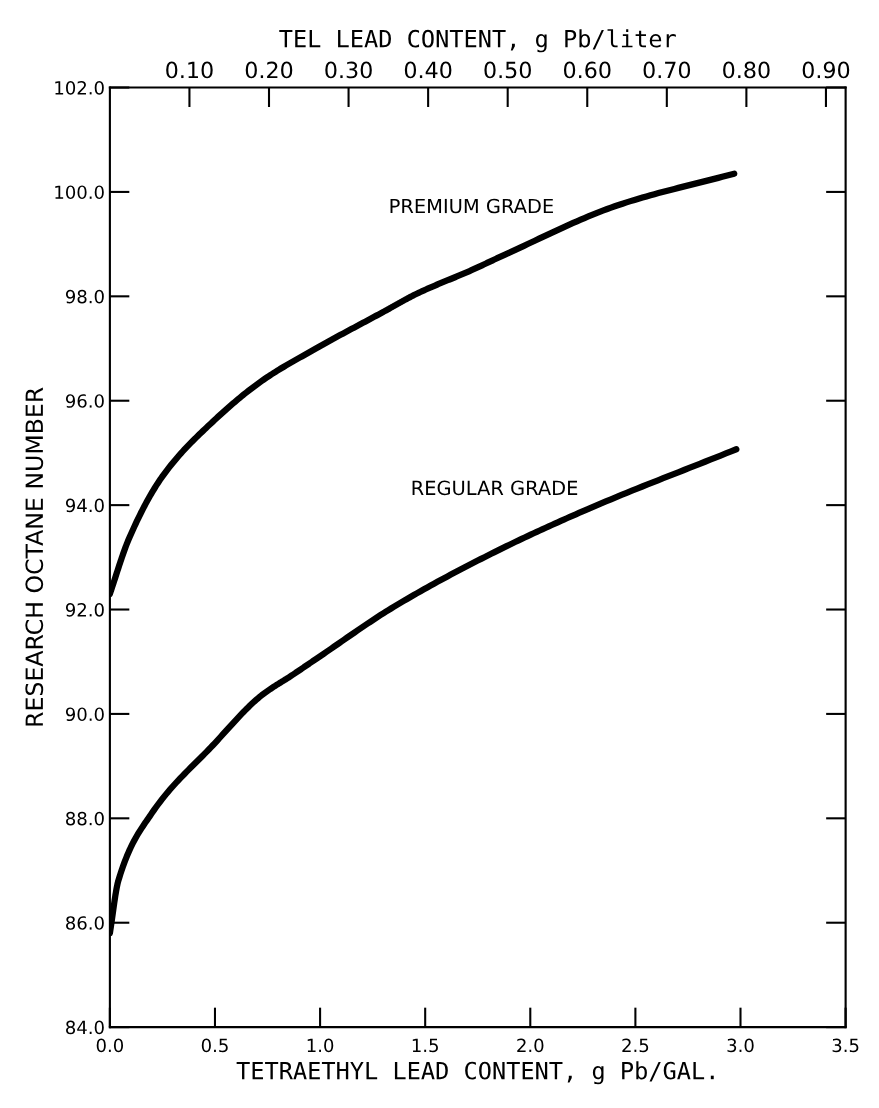  What do you see at coordinates (269, 70) in the screenshot?
I see `x2-tick-label: 0.20` at bounding box center [269, 70].